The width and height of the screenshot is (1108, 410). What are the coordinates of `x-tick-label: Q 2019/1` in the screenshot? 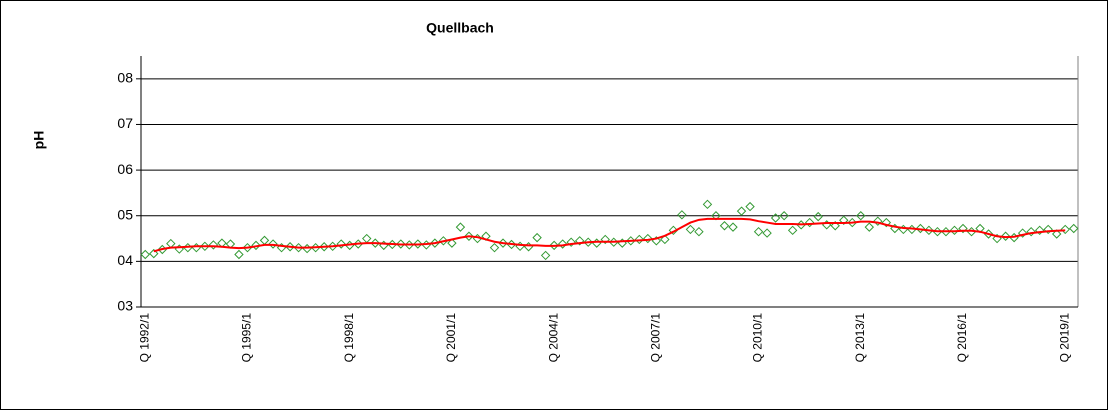 It's located at (1064, 338).